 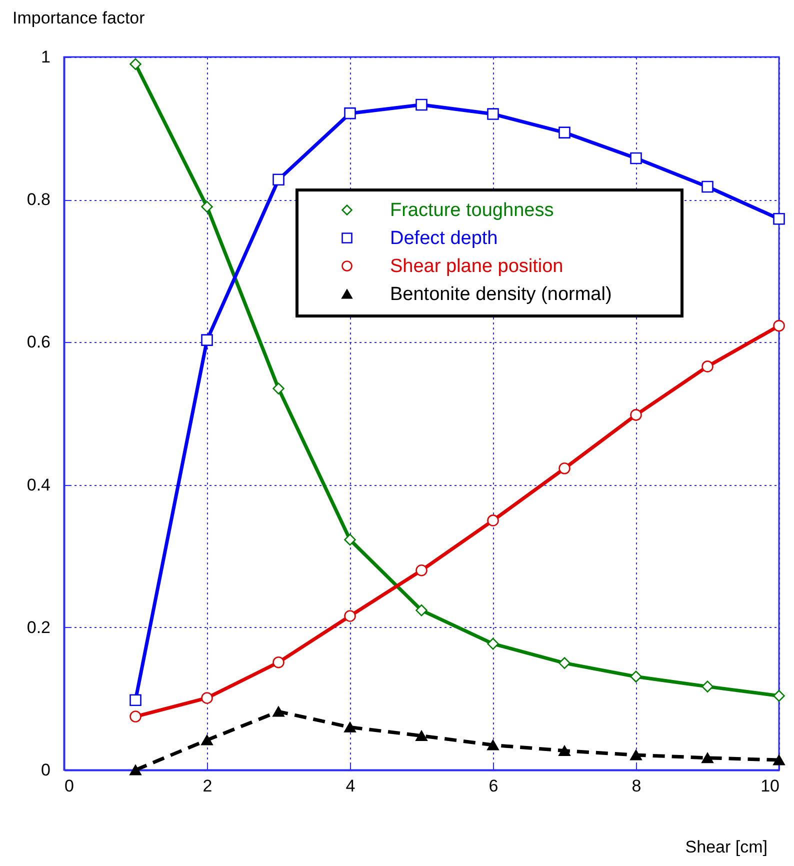 What do you see at coordinates (472, 210) in the screenshot?
I see `legend-label: Fracture toughness` at bounding box center [472, 210].